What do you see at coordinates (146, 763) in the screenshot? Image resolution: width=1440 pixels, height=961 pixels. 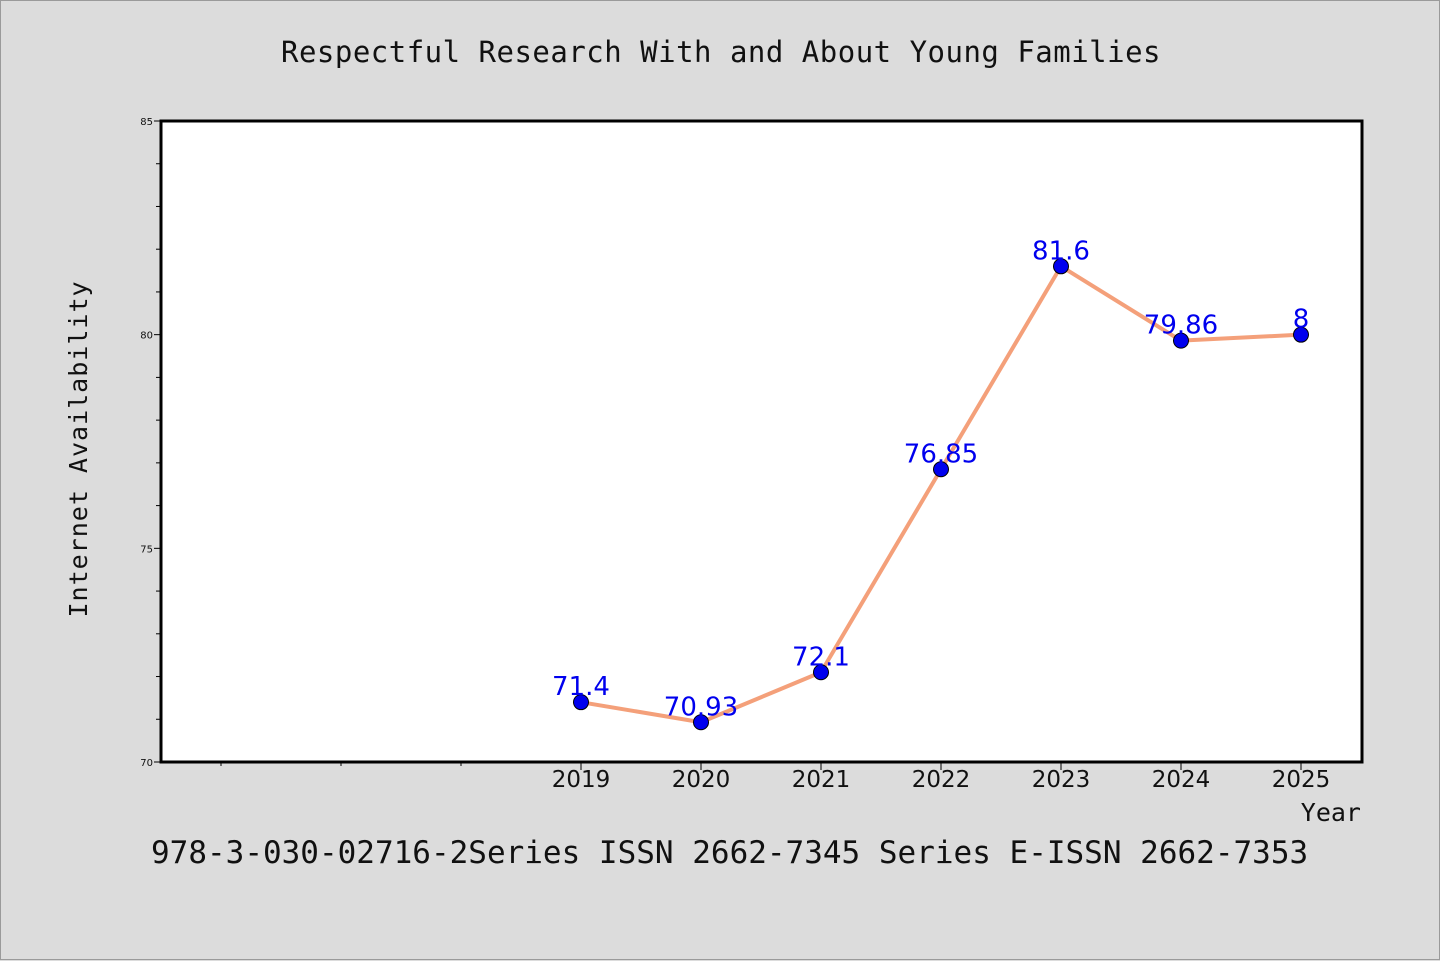 I see `y-tick-label: 70` at bounding box center [146, 763].